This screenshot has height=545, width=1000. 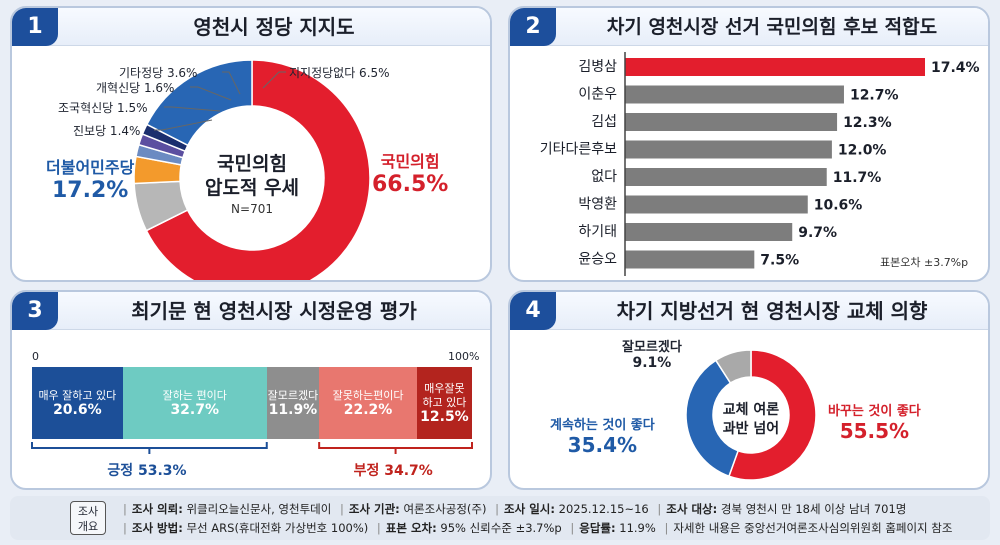 What do you see at coordinates (88, 511) in the screenshot?
I see `tag-line1: 조사` at bounding box center [88, 511].